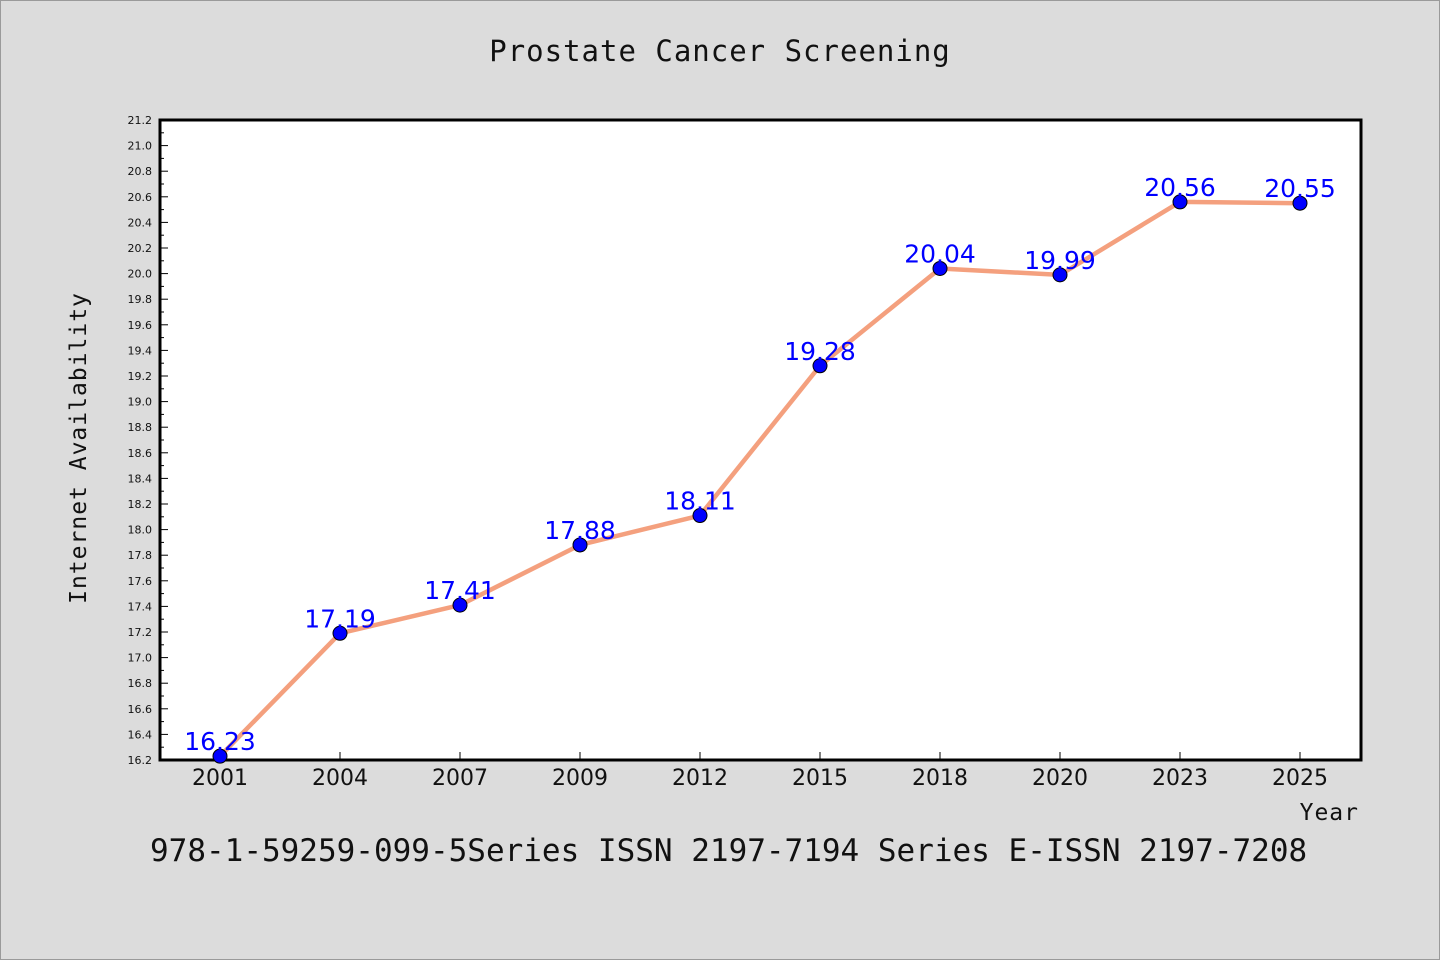 The width and height of the screenshot is (1440, 960). What do you see at coordinates (140, 683) in the screenshot?
I see `y-tick-label: 16.8` at bounding box center [140, 683].